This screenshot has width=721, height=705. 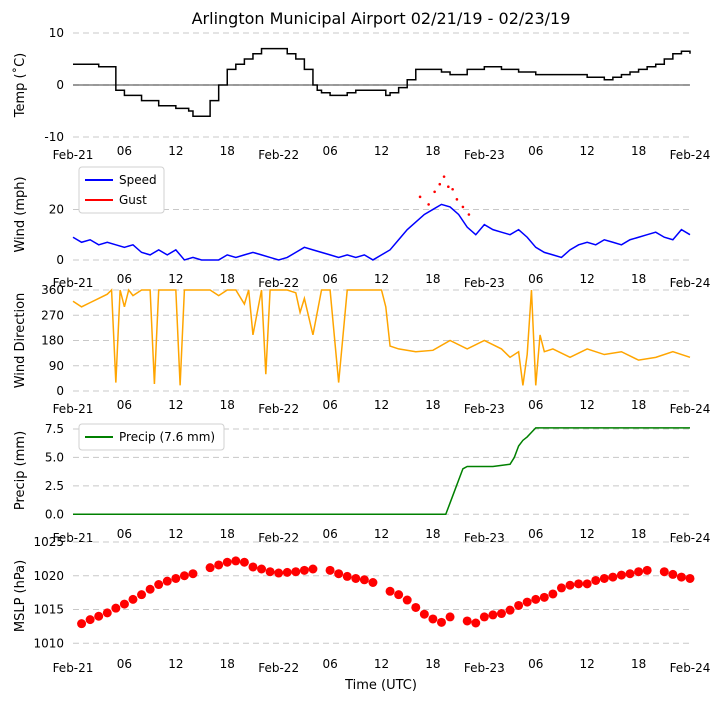 I want to click on legend-box, so click(x=151, y=437).